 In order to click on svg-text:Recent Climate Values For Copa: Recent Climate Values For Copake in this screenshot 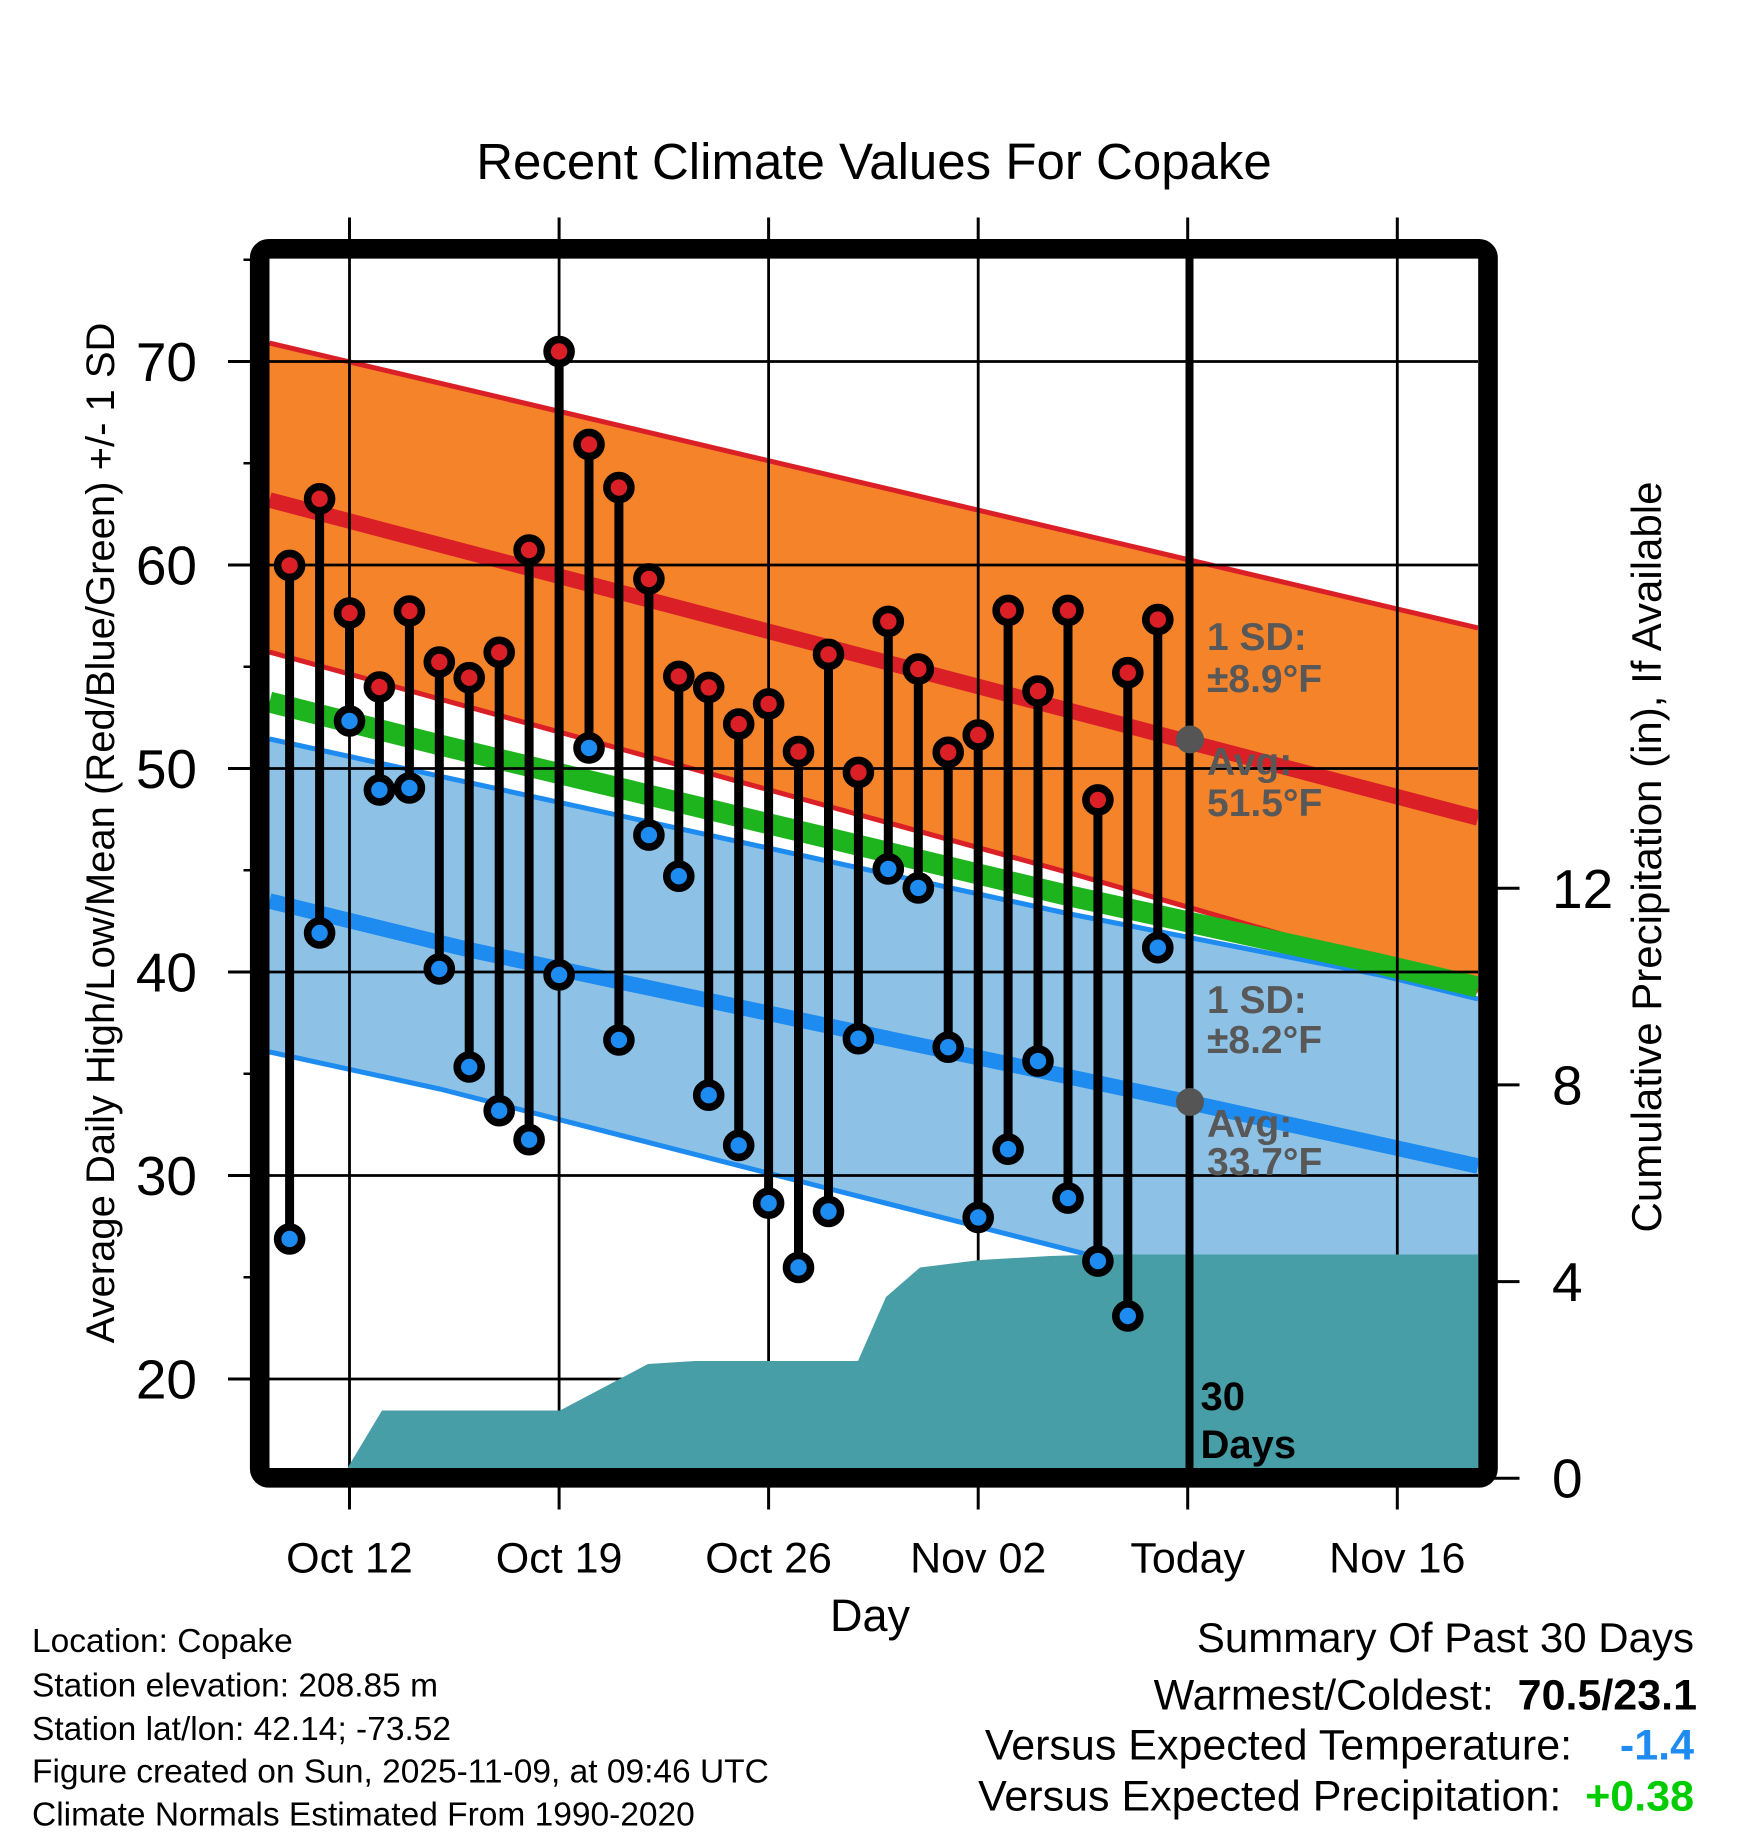, I will do `click(874, 161)`.